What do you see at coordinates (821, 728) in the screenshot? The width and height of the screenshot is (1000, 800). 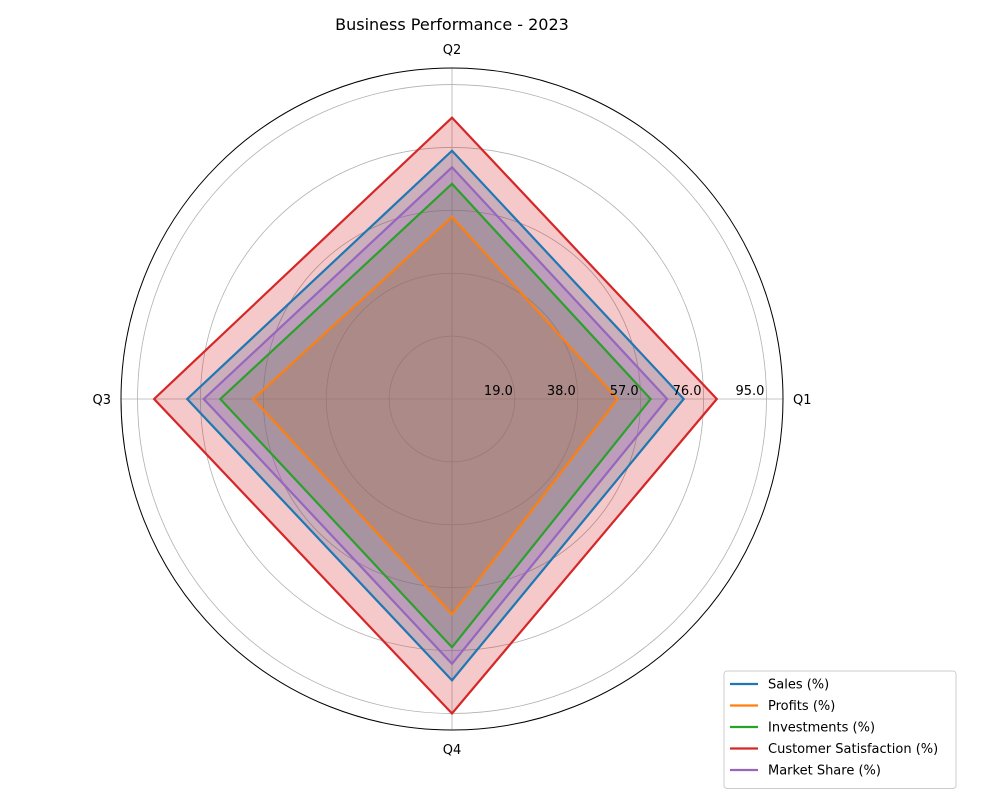 I see `legend-label-2: Investments (%)` at bounding box center [821, 728].